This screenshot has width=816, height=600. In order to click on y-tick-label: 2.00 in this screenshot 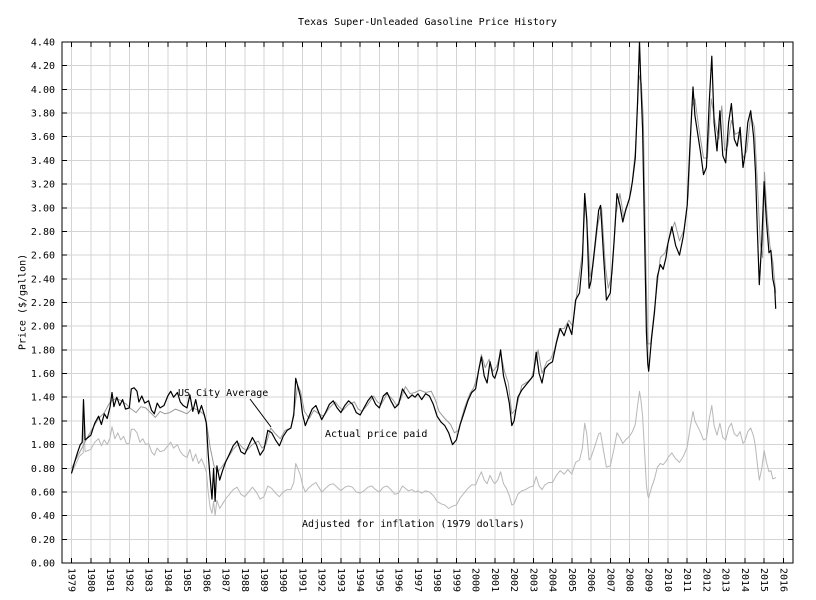, I will do `click(43, 327)`.